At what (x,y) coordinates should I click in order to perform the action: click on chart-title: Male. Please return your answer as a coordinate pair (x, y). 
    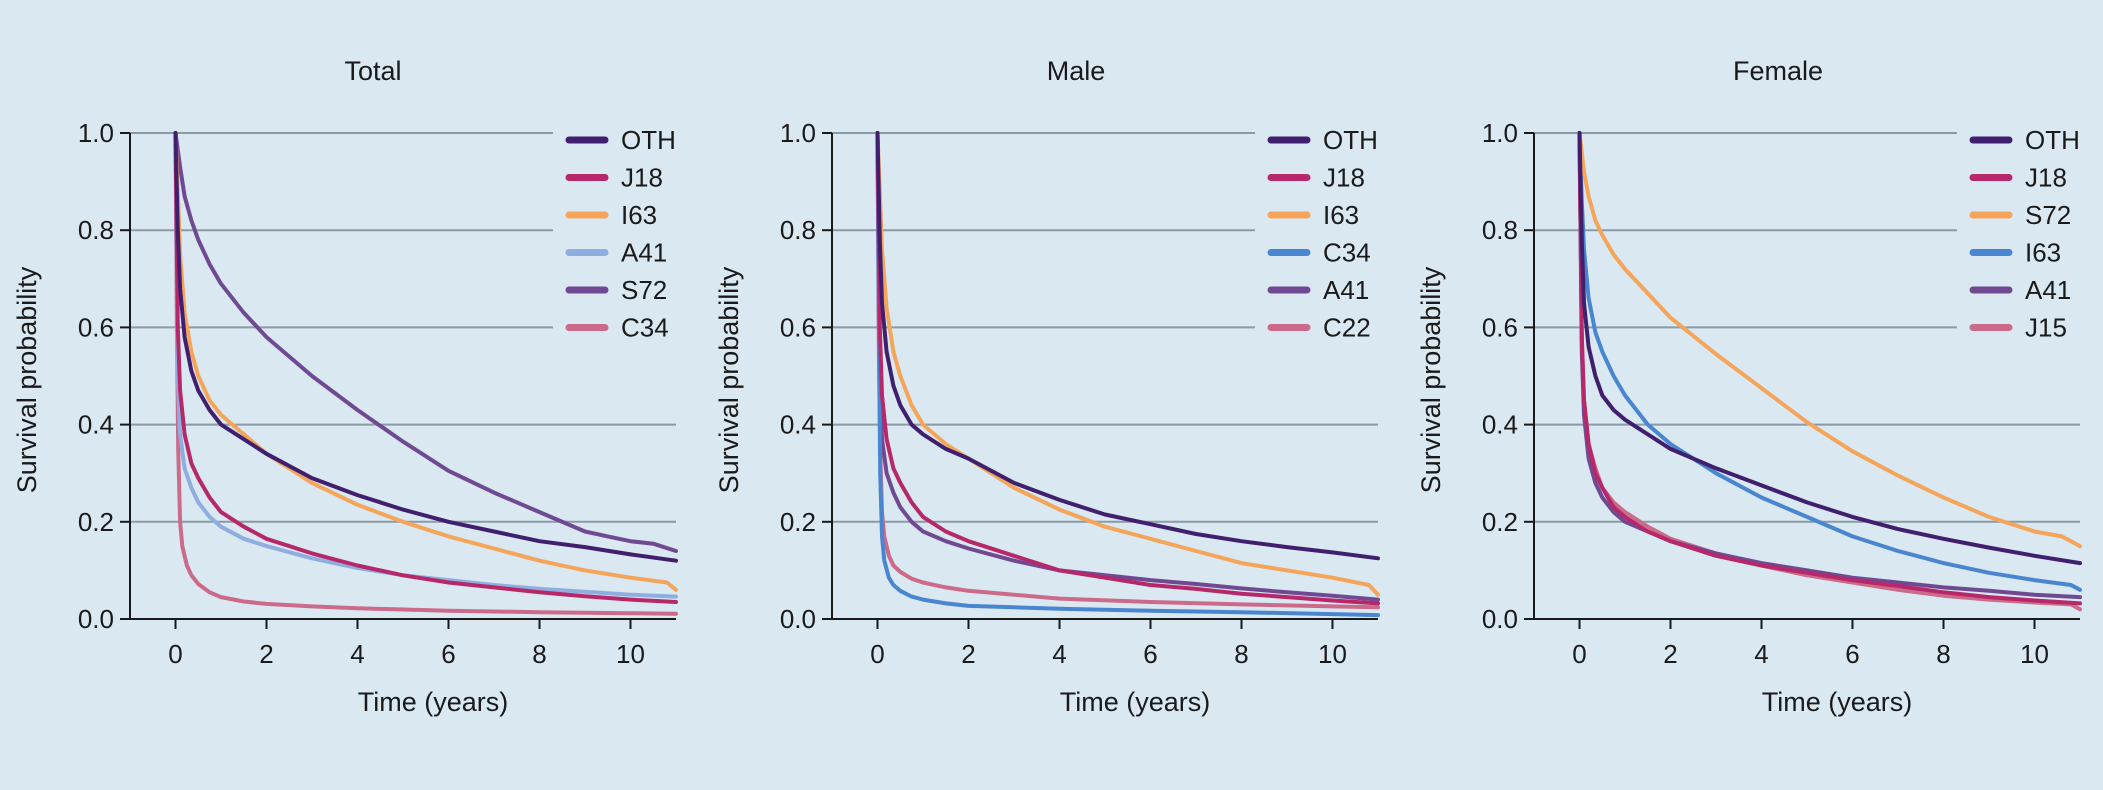
    Looking at the image, I should click on (1076, 71).